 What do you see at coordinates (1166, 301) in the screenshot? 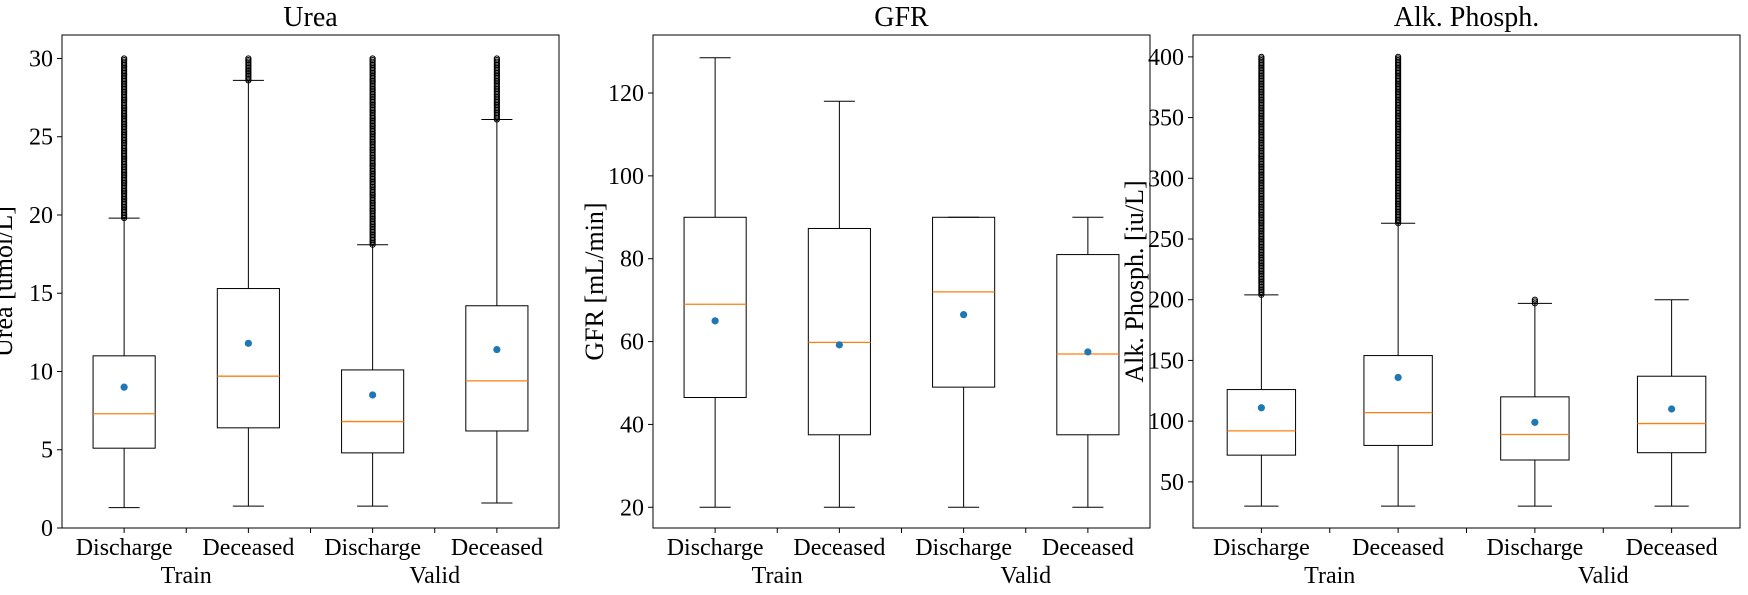
I see `y-tick-label: 200` at bounding box center [1166, 301].